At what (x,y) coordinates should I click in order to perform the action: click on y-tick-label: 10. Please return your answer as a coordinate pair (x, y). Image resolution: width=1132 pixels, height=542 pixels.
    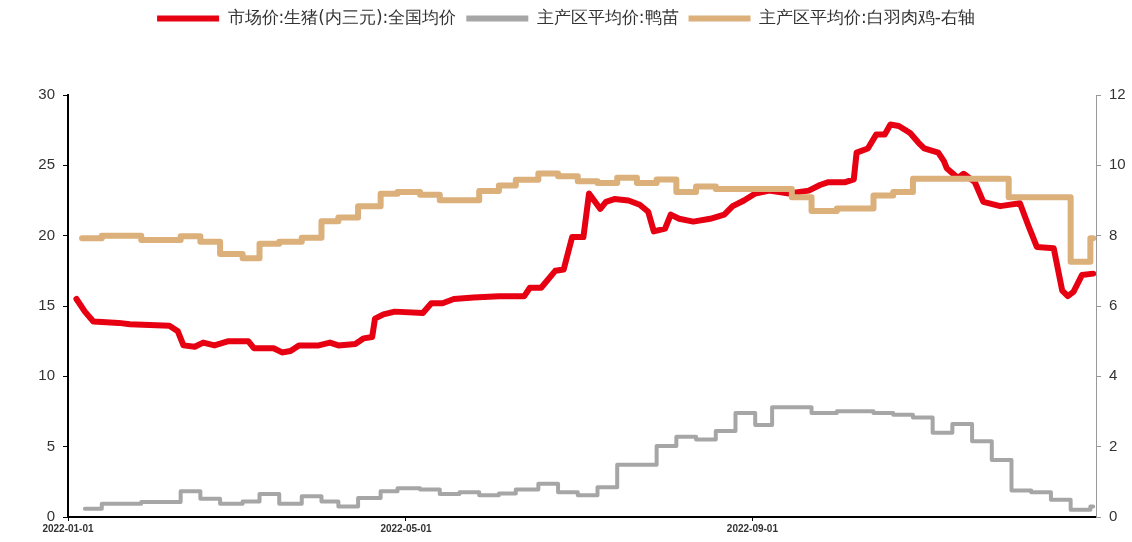
    Looking at the image, I should click on (46, 375).